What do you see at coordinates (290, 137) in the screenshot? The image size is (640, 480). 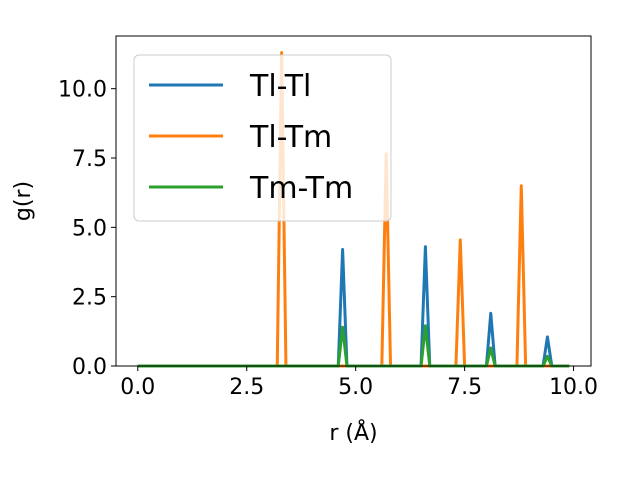 I see `legend-label-1: Tl-Tm` at bounding box center [290, 137].